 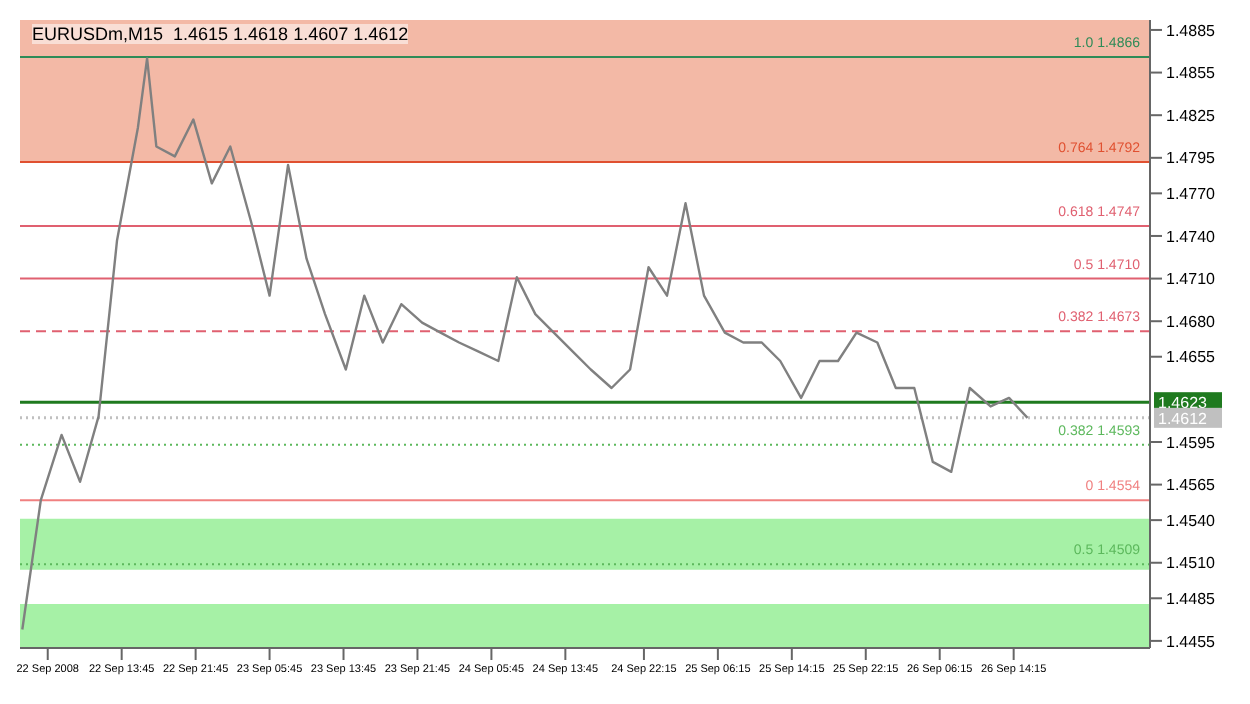 What do you see at coordinates (1191, 357) in the screenshot?
I see `y-tick-label: 1.4655` at bounding box center [1191, 357].